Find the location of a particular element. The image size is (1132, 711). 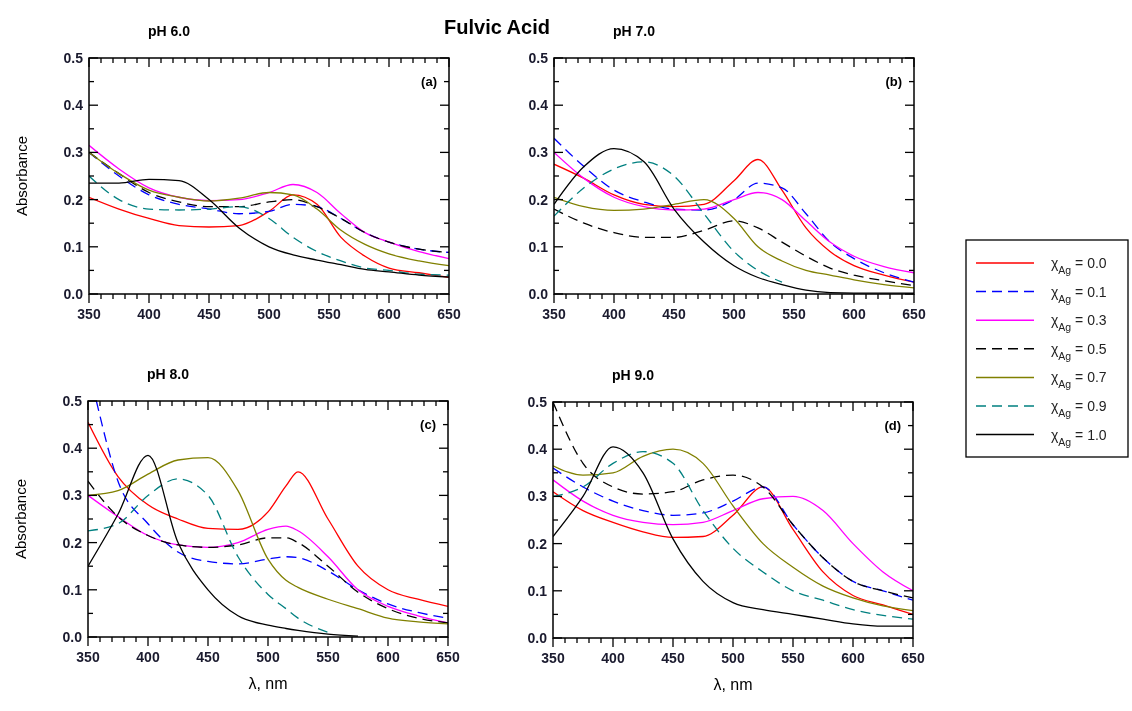

legend-label: χ$_{Ag}$ = 0.9 is located at coordinates (1079, 408).